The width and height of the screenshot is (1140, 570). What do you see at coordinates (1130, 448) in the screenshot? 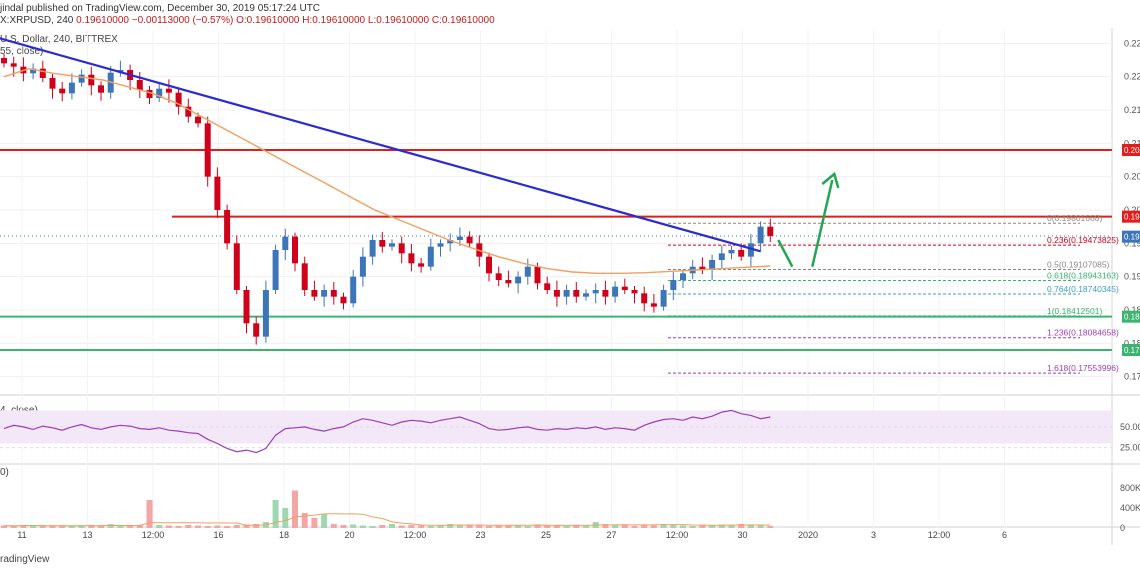
I see `rsi-tick-label: 25.00` at bounding box center [1130, 448].